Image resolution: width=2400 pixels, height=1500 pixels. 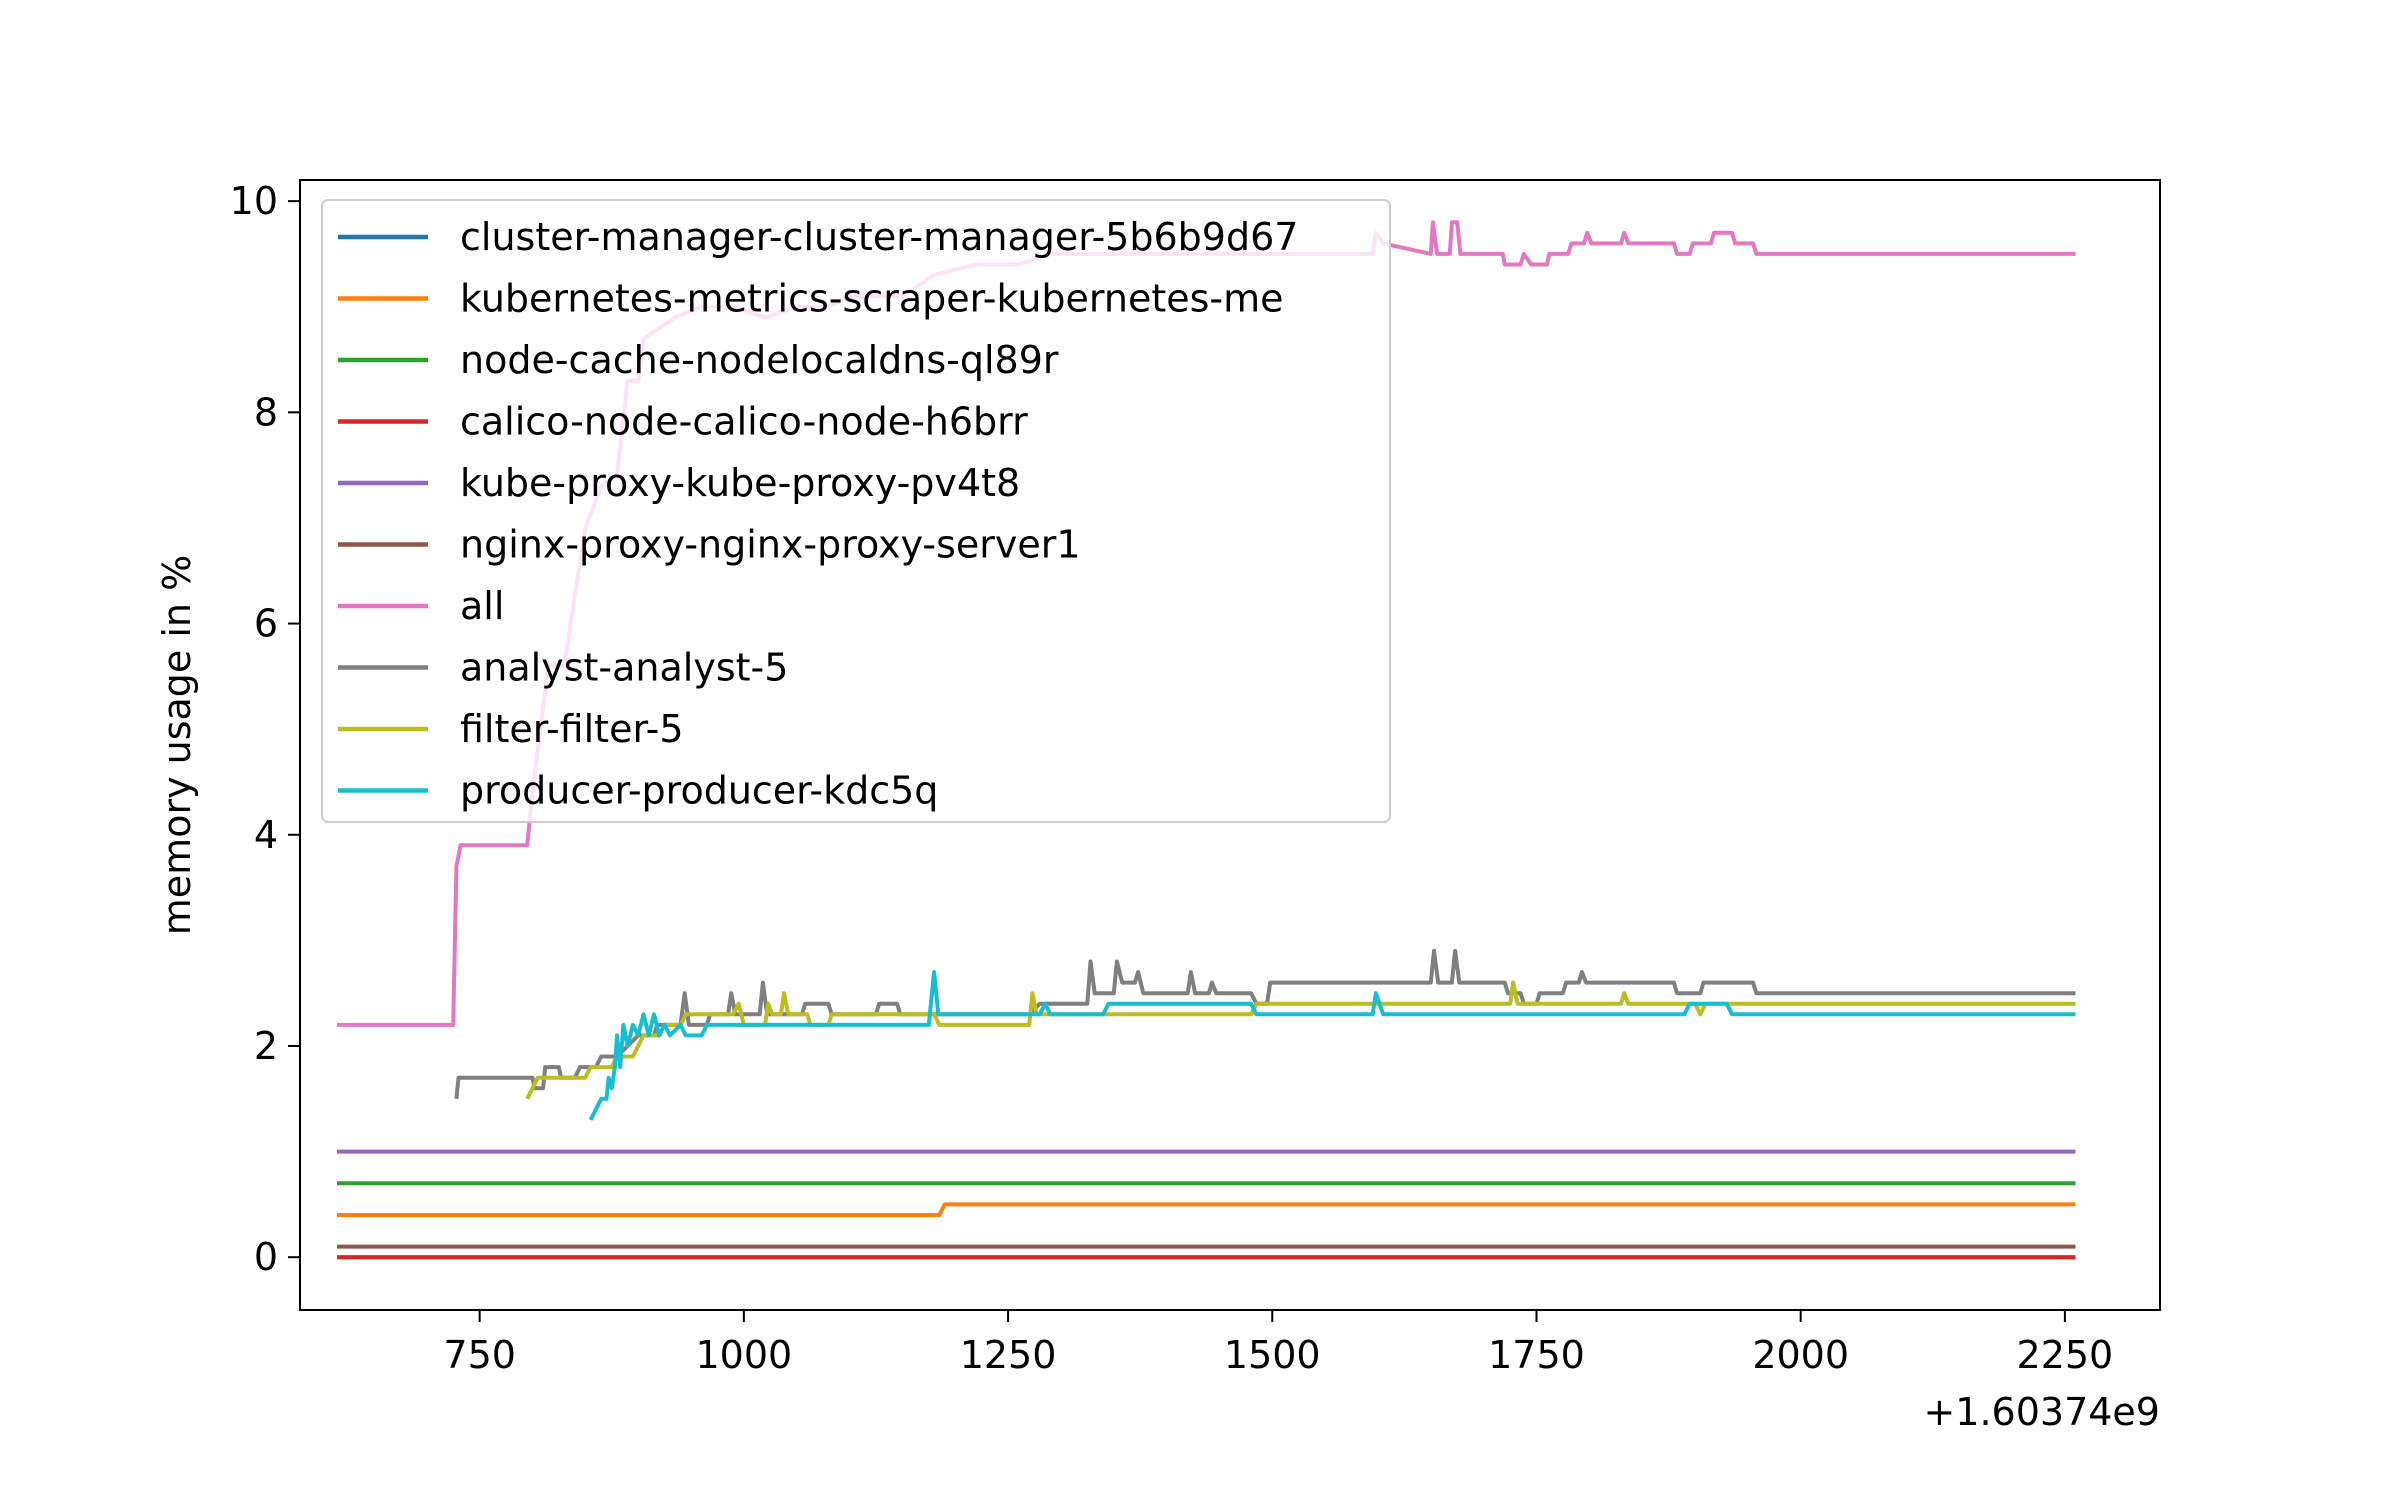 What do you see at coordinates (2065, 1355) in the screenshot?
I see `x-tick-label: 2250` at bounding box center [2065, 1355].